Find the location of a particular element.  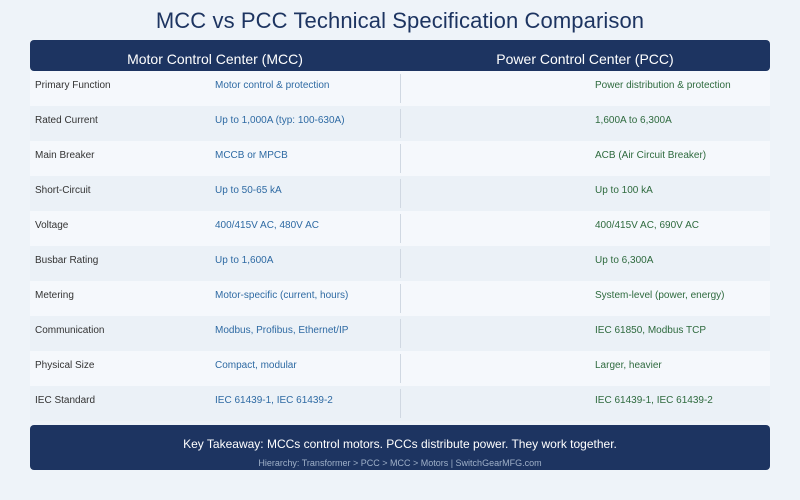

row-label: Rated Current is located at coordinates (66, 120).